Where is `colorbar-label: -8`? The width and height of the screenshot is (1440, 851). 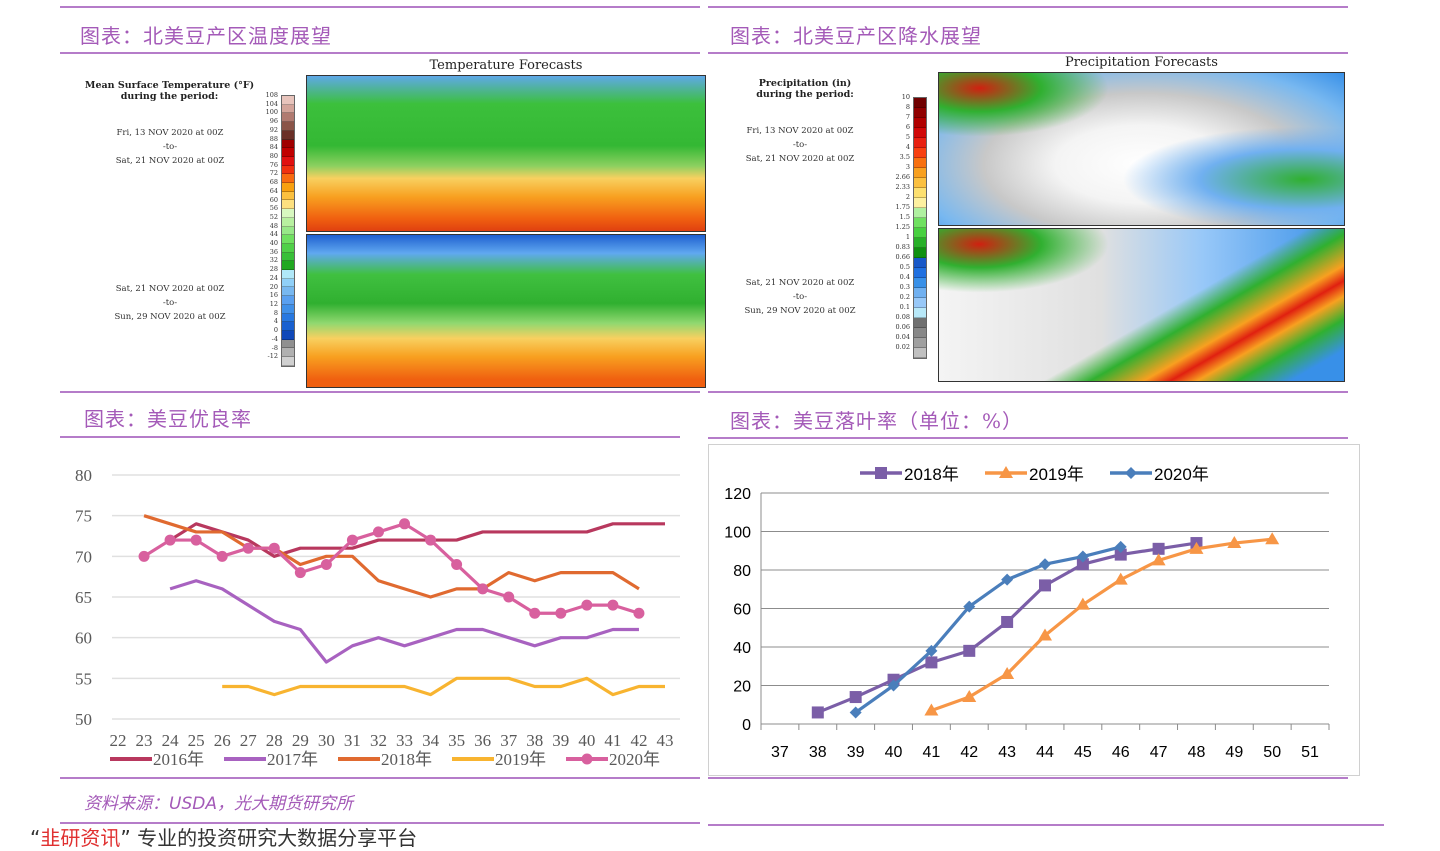 colorbar-label: -8 is located at coordinates (274, 347).